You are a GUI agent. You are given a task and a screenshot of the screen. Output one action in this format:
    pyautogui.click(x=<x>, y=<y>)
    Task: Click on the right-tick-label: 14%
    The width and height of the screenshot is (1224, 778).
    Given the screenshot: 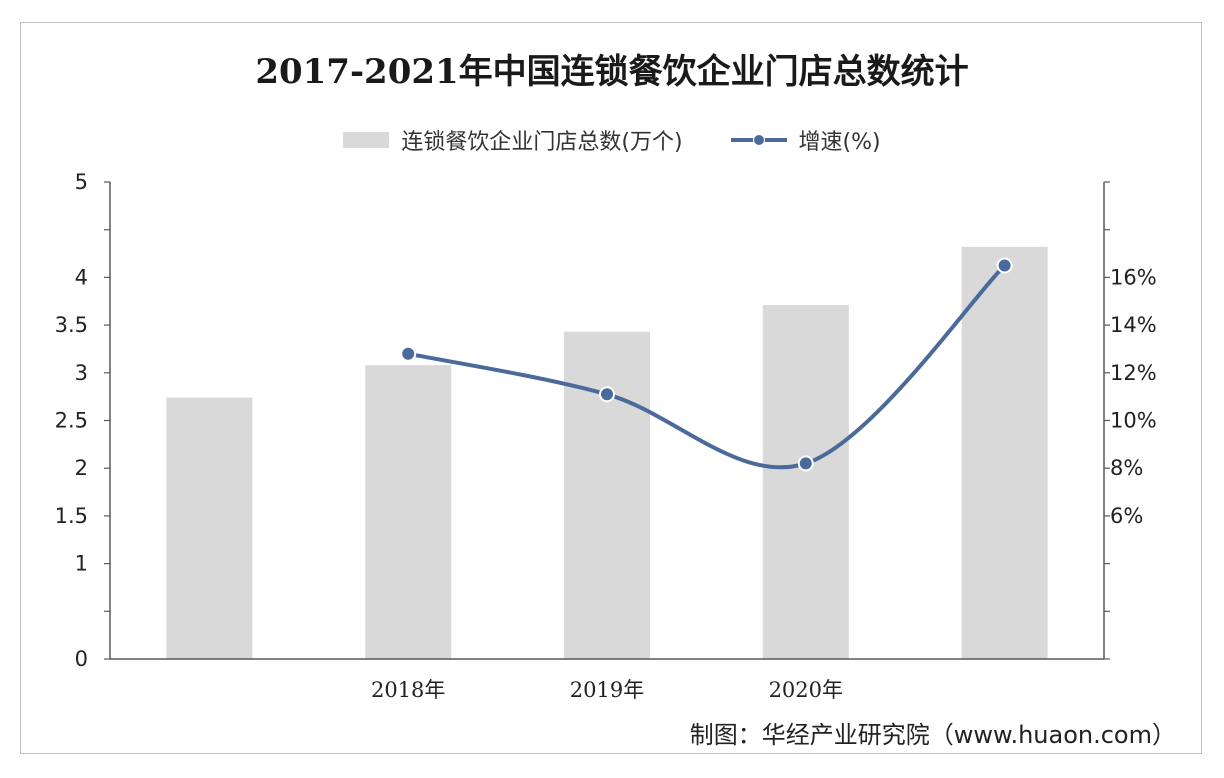 What is the action you would take?
    pyautogui.click(x=1133, y=325)
    